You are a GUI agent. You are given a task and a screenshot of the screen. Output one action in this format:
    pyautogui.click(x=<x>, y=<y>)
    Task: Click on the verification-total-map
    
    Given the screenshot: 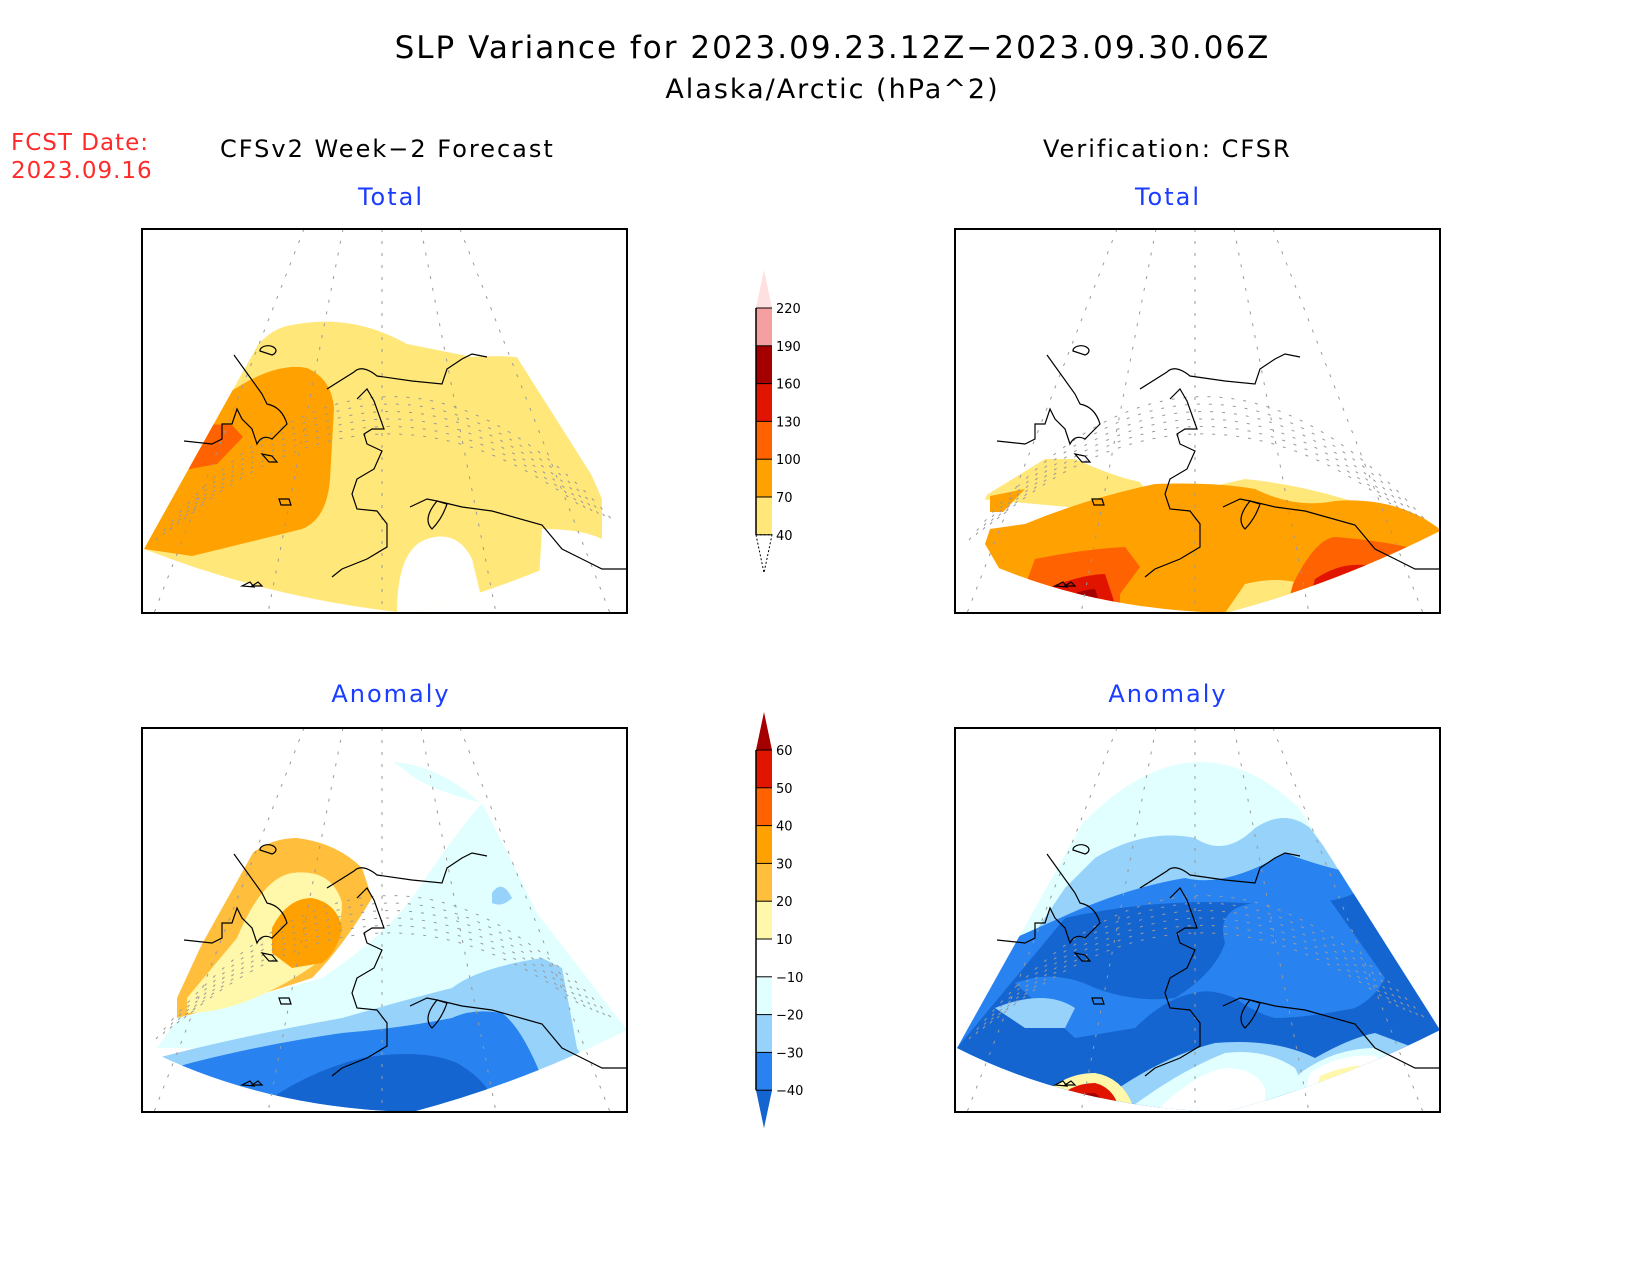 What is the action you would take?
    pyautogui.click(x=1197, y=421)
    